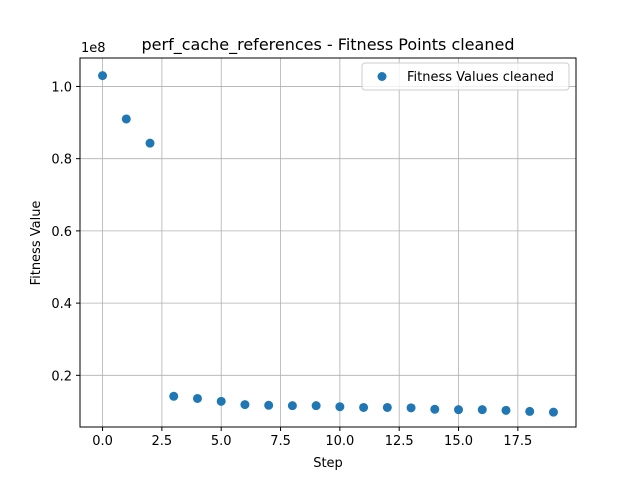 This screenshot has height=480, width=640. What do you see at coordinates (312, 438) in the screenshot?
I see `x-axis-ticks: 0.0 2.5 5.0 7.5 10.0 12.5 15.0 17.5` at bounding box center [312, 438].